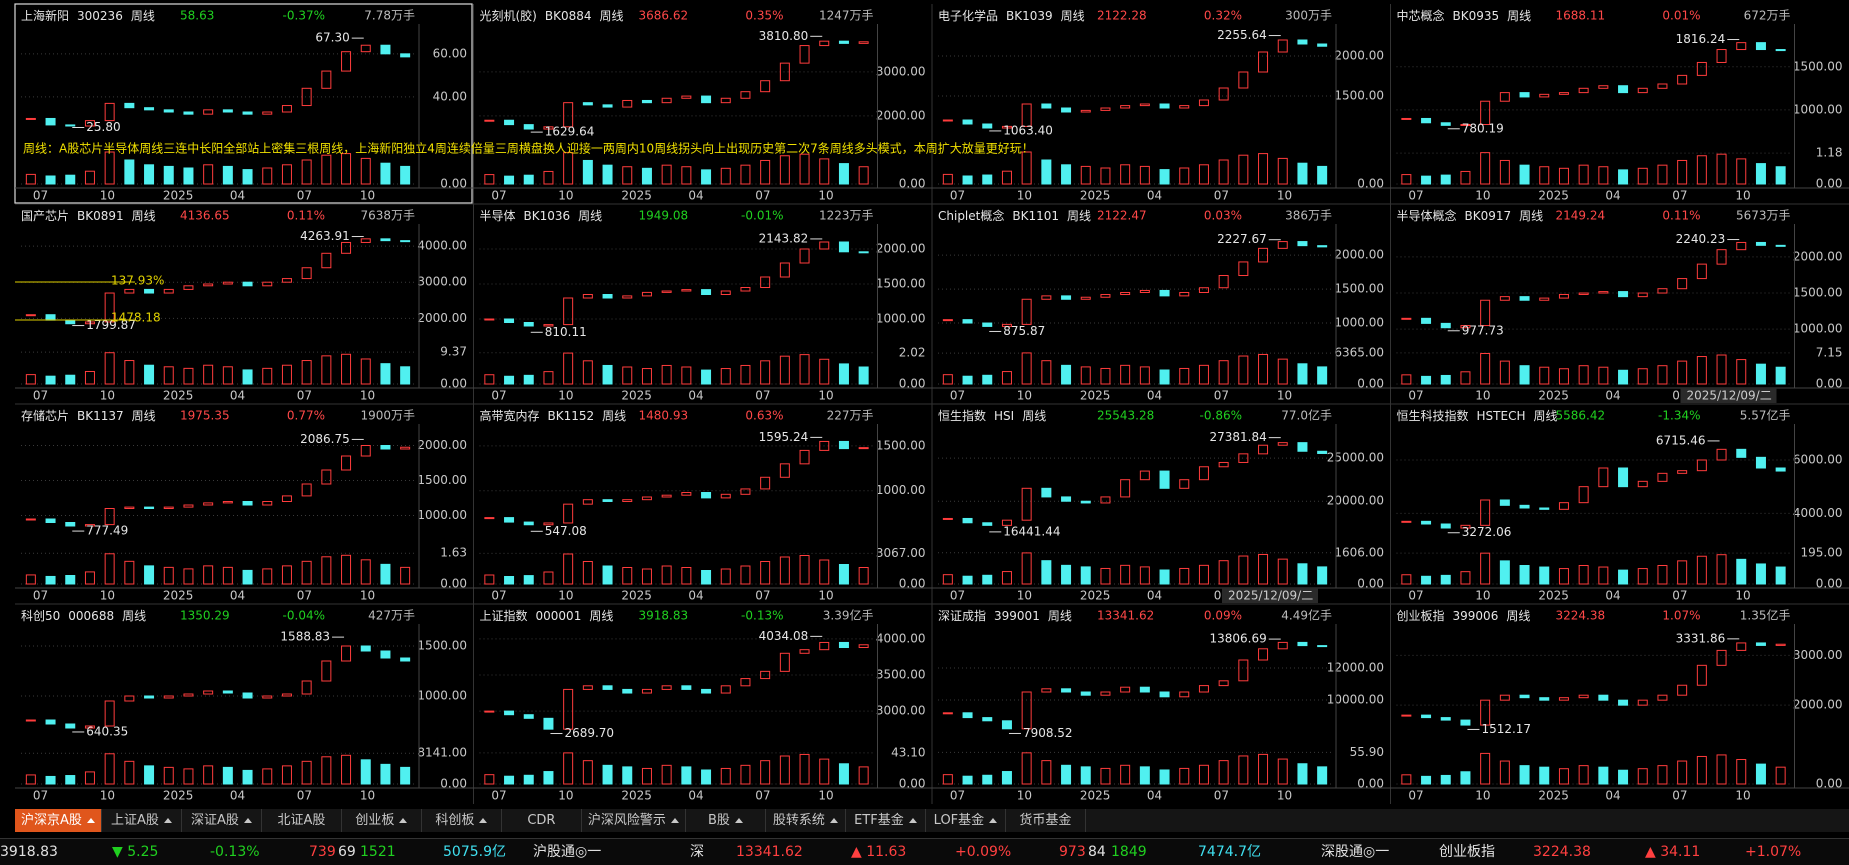  What do you see at coordinates (542, 820) in the screenshot?
I see `market-tab: CDR` at bounding box center [542, 820].